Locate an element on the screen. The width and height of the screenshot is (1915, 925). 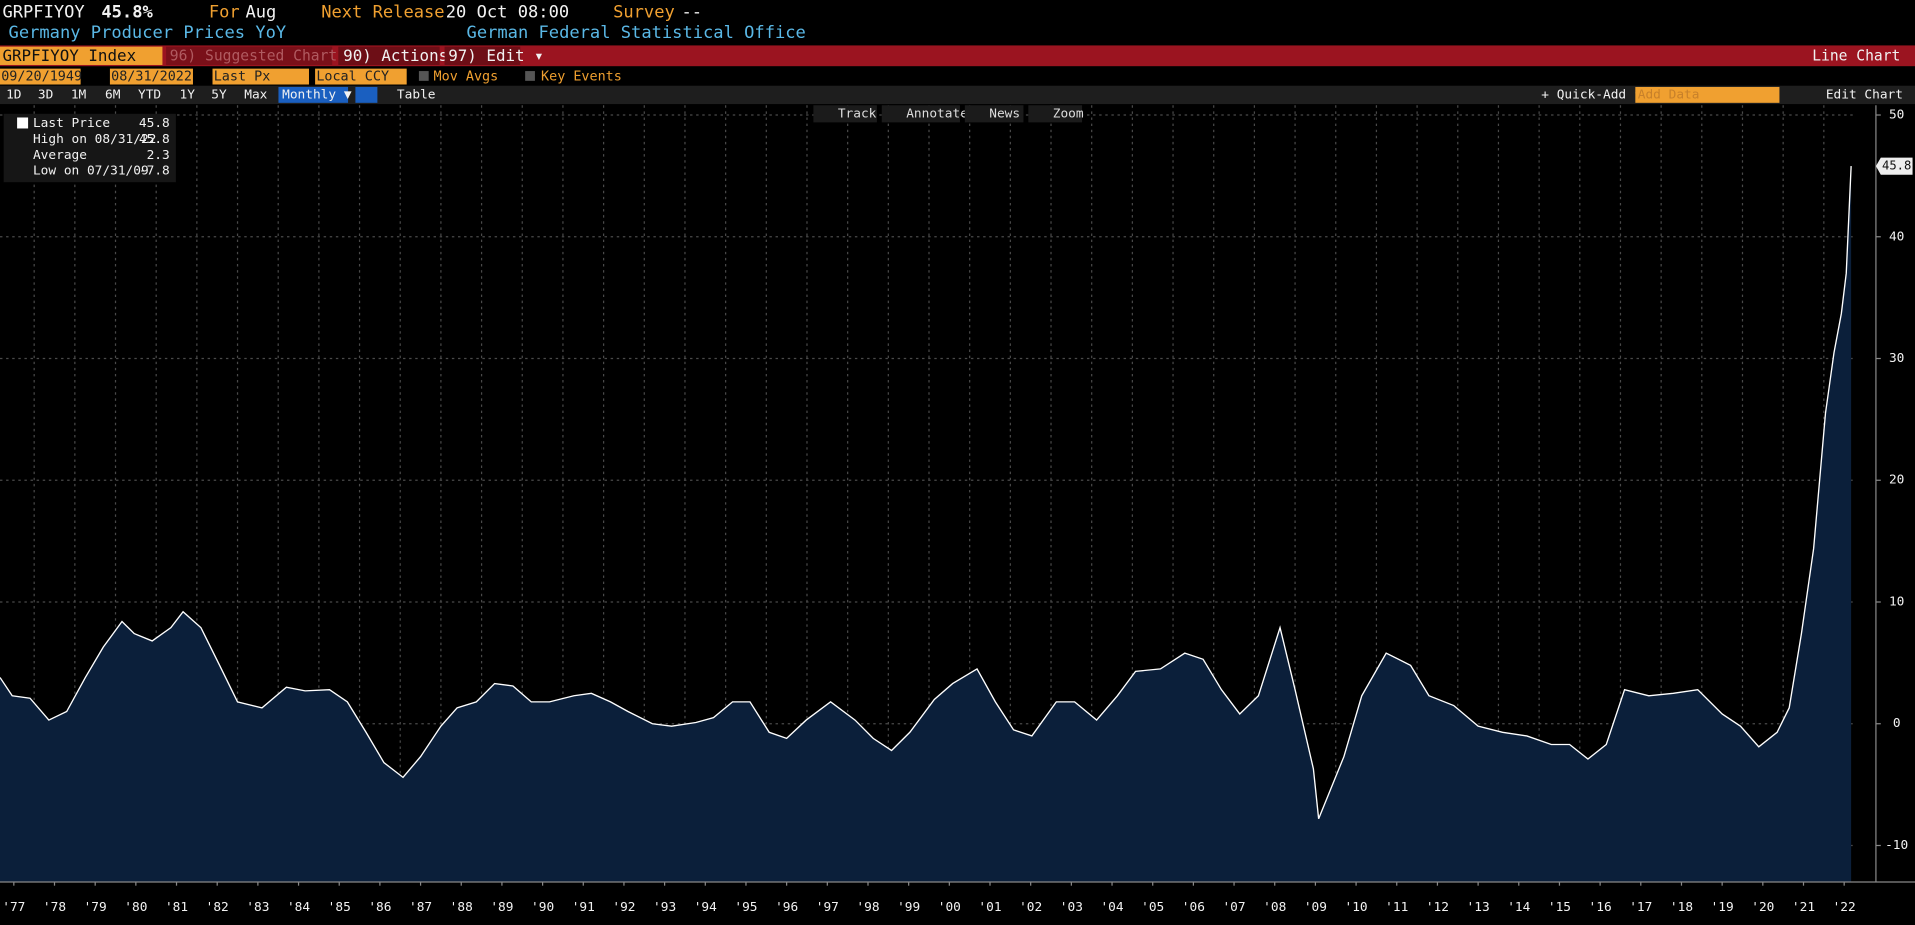
x-tick-label: '02 is located at coordinates (1030, 907).